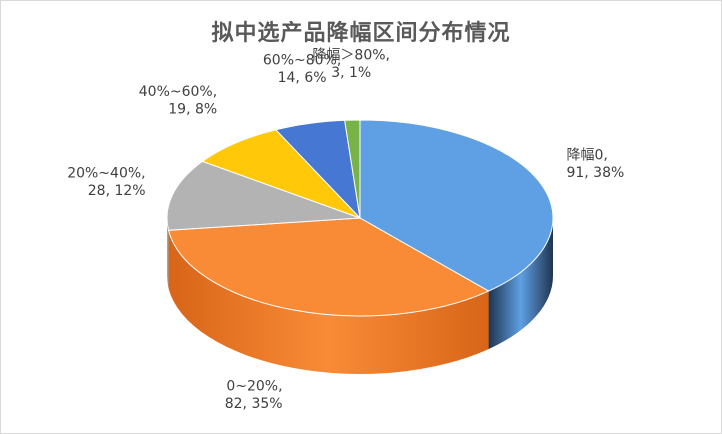  What do you see at coordinates (263, 195) in the screenshot?
I see `slice-3-top` at bounding box center [263, 195].